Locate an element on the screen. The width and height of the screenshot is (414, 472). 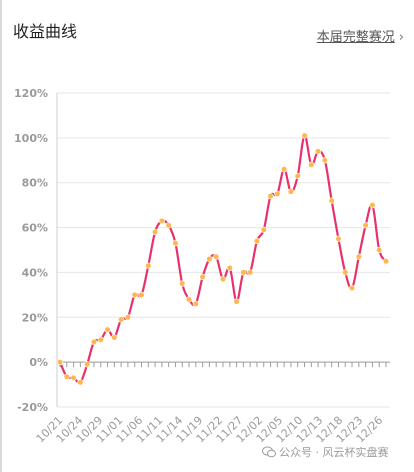
y-tick-label: 0% is located at coordinates (38, 362).